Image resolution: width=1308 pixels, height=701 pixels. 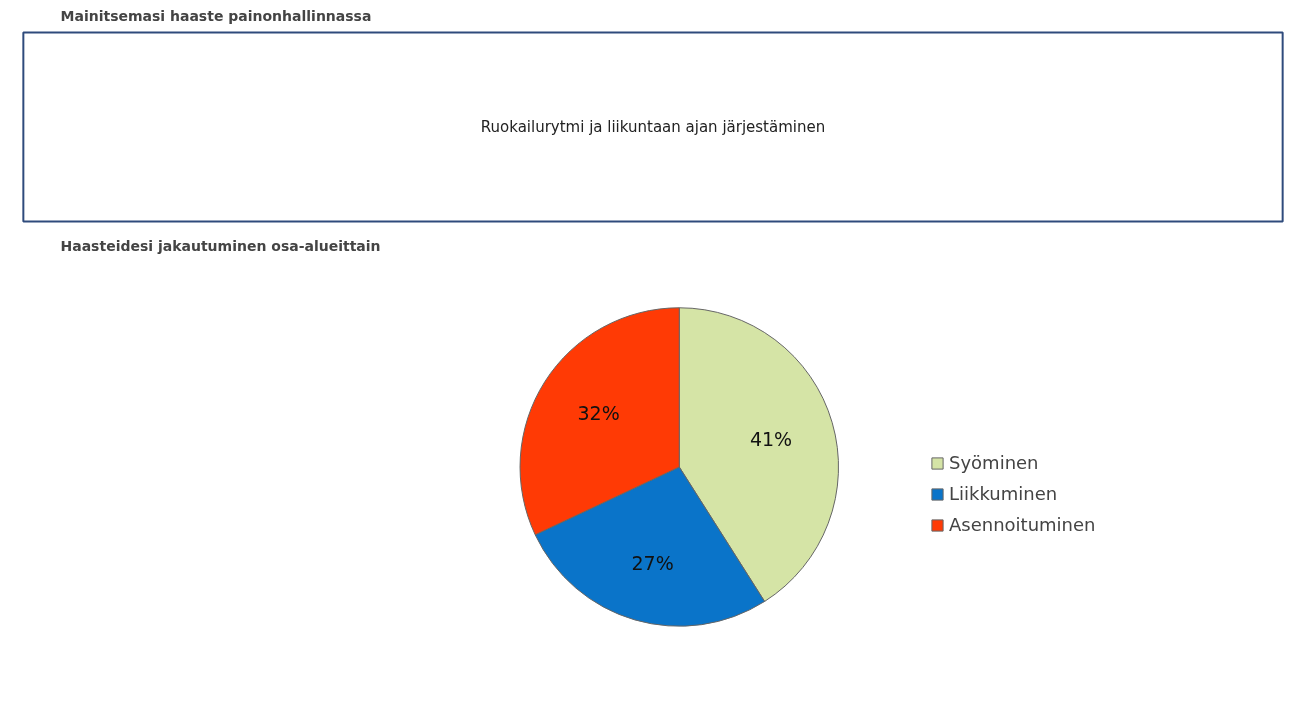 I want to click on data-label: 27%, so click(x=652, y=563).